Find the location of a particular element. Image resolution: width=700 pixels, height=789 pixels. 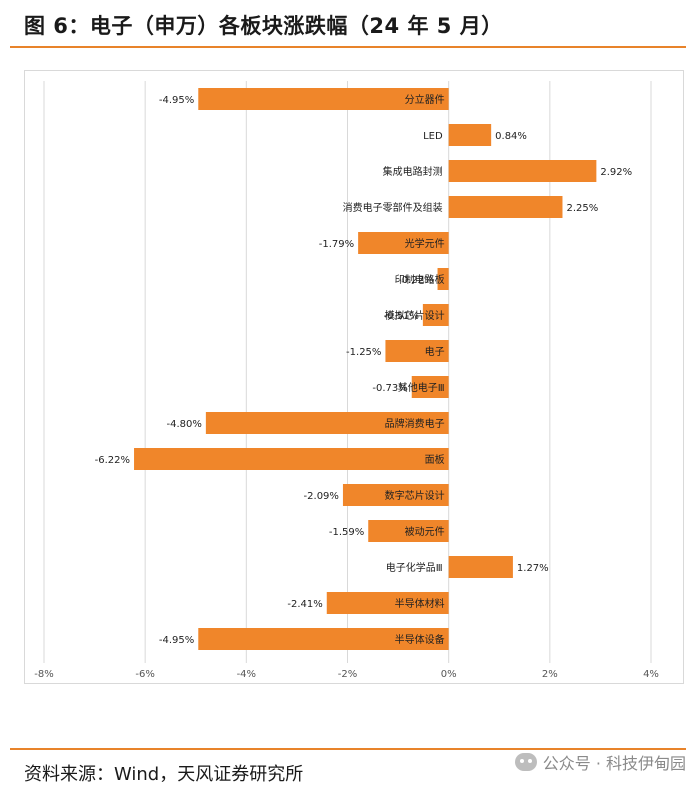

data-label: 0.84% is located at coordinates (511, 136).